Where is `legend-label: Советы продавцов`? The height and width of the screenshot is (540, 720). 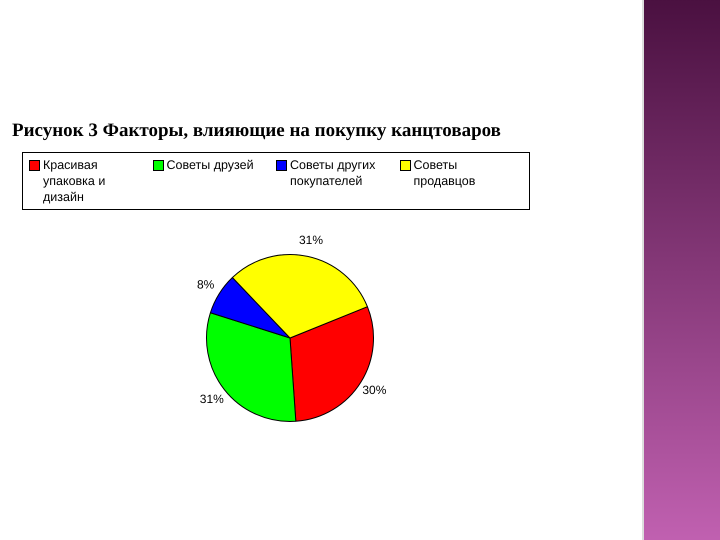 legend-label: Советы продавцов is located at coordinates (445, 173).